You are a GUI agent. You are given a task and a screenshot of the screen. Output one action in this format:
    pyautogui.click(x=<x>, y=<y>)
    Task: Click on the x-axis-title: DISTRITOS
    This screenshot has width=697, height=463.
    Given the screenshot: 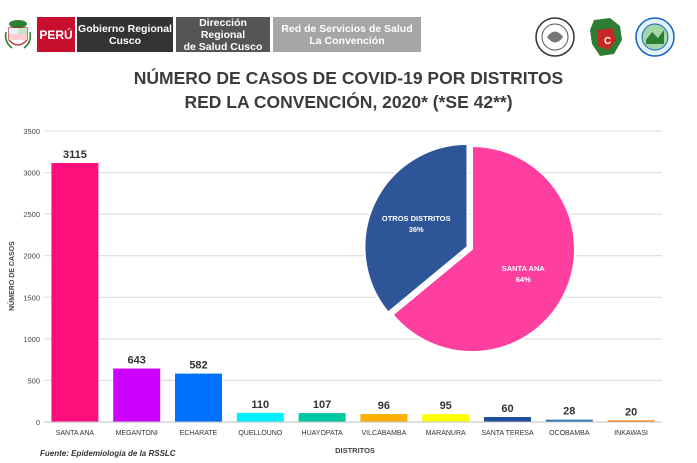 What is the action you would take?
    pyautogui.click(x=355, y=450)
    